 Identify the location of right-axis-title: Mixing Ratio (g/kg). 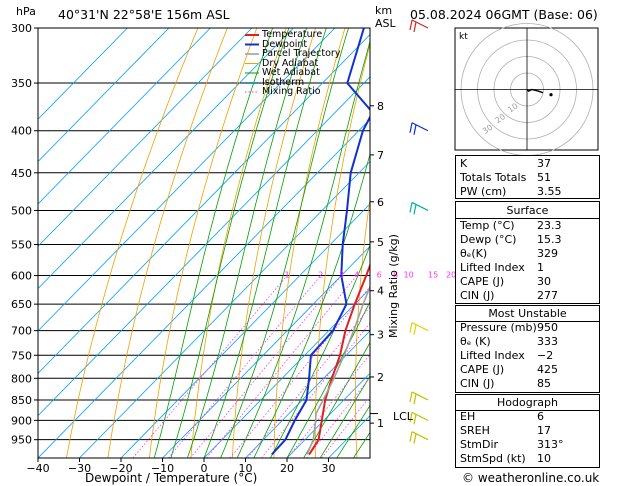
(393, 286).